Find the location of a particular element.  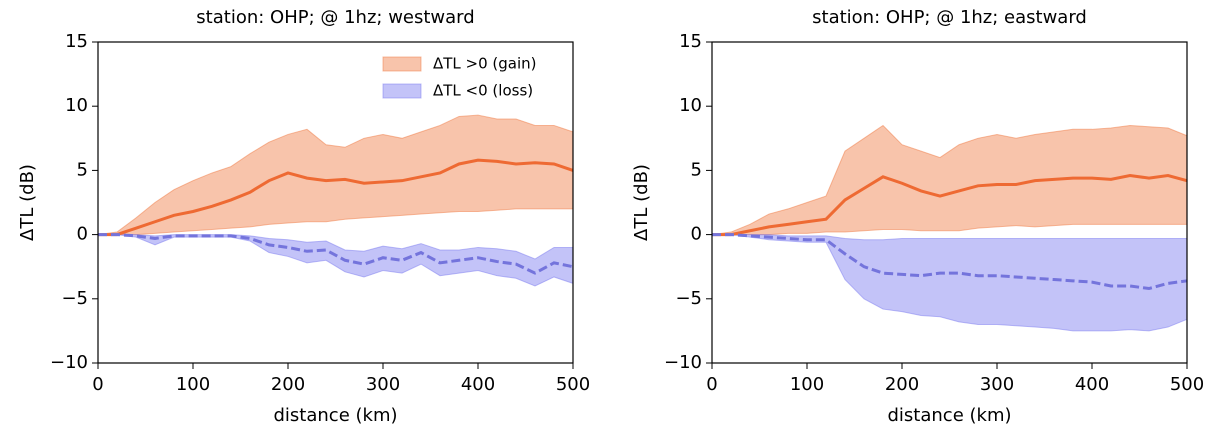

chart-title: station: OHP; @ 1hz; westward is located at coordinates (335, 17).